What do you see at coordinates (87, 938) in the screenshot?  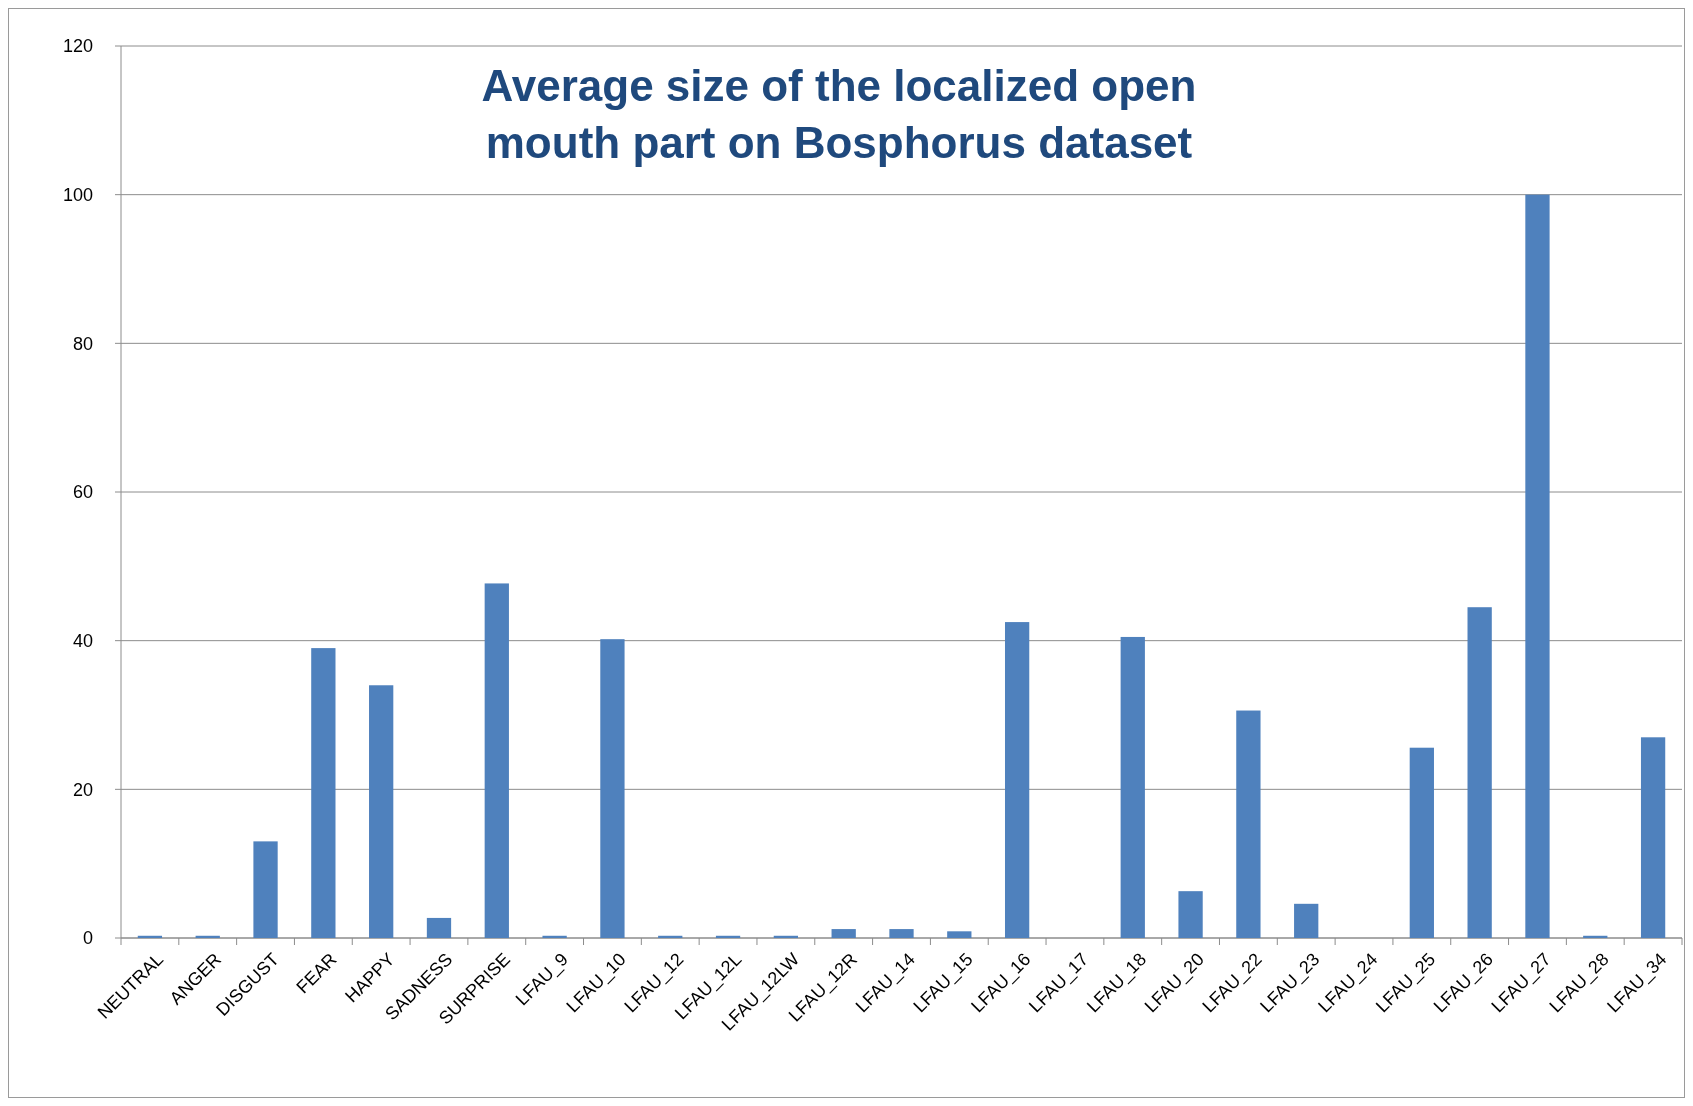 I see `y-tick-label: 0` at bounding box center [87, 938].